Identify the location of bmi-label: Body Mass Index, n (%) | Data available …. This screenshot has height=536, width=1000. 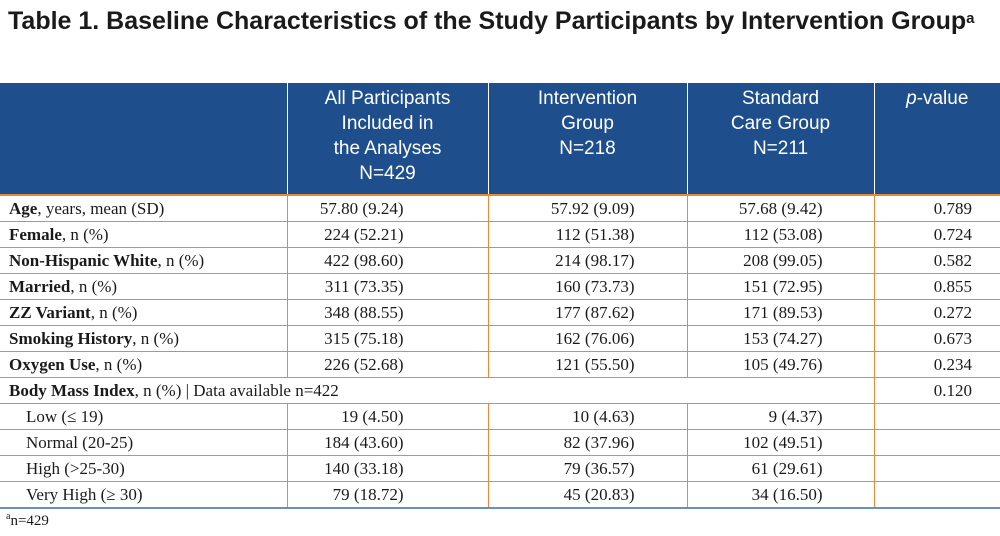
(437, 390).